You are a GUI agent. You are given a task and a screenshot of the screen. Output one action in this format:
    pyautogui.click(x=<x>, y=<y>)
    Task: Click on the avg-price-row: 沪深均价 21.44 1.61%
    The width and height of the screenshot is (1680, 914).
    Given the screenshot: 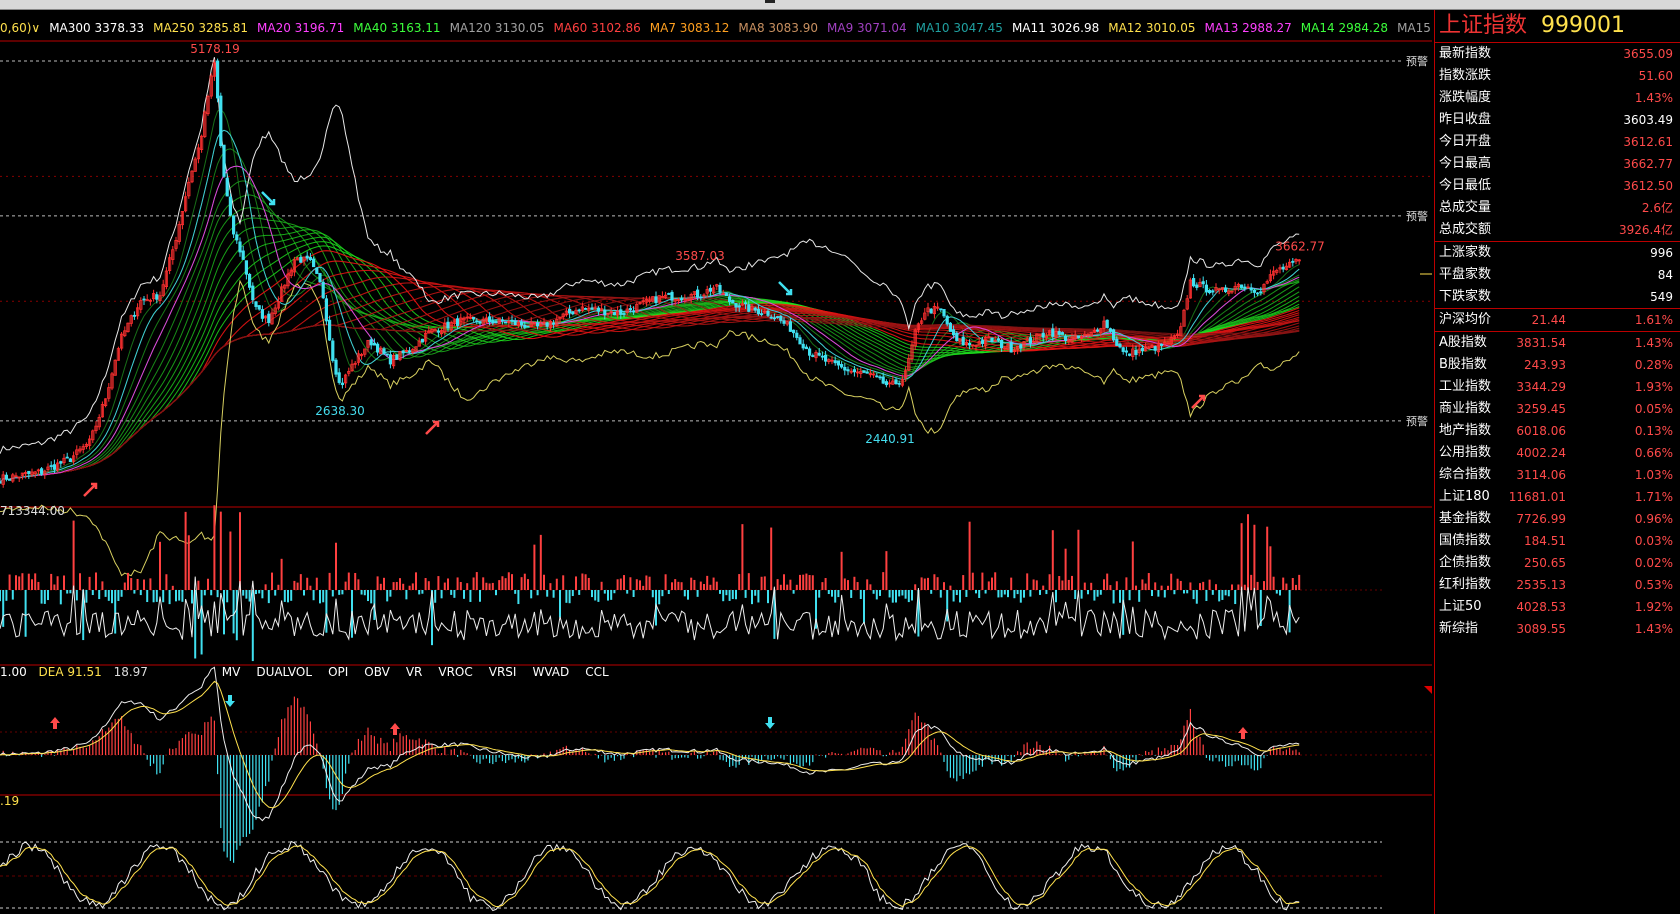 What is the action you would take?
    pyautogui.click(x=1557, y=319)
    